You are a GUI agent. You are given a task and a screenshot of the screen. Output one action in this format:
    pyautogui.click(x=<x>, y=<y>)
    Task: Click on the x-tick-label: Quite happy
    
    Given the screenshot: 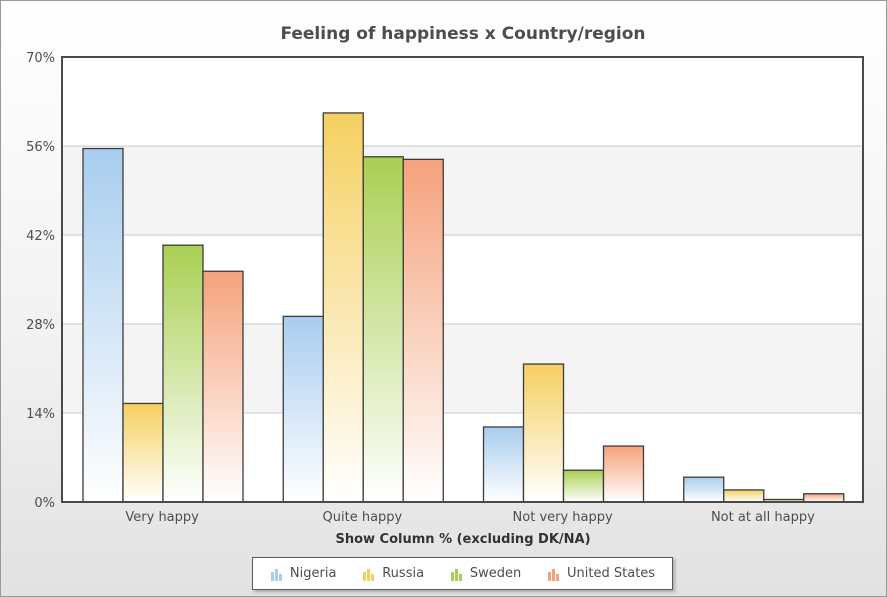 What is the action you would take?
    pyautogui.click(x=363, y=517)
    